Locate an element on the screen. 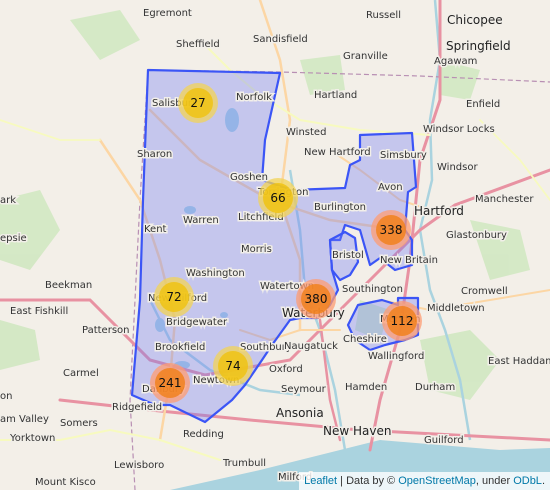 Image resolution: width=550 pixels, height=490 pixels. cluster-count: 241 is located at coordinates (170, 383).